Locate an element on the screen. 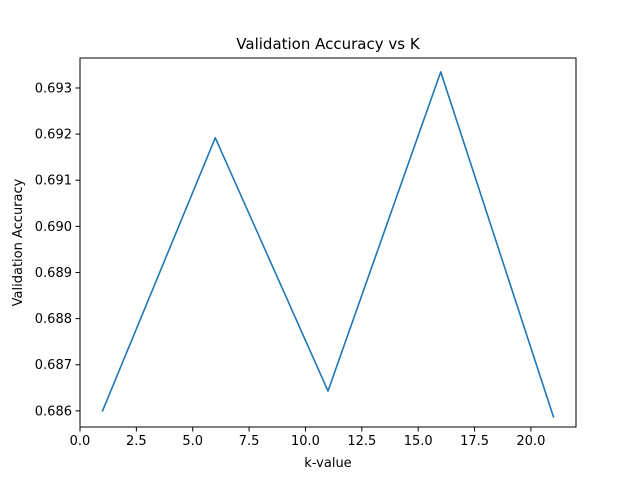 Image resolution: width=640 pixels, height=480 pixels. y-tick-label: 0.689 is located at coordinates (53, 273).